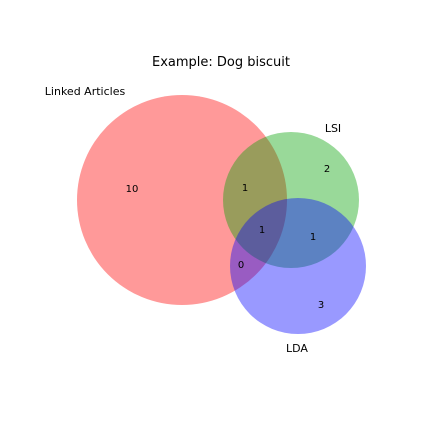 The width and height of the screenshot is (432, 436). I want to click on region-lsi-only: 2, so click(327, 169).